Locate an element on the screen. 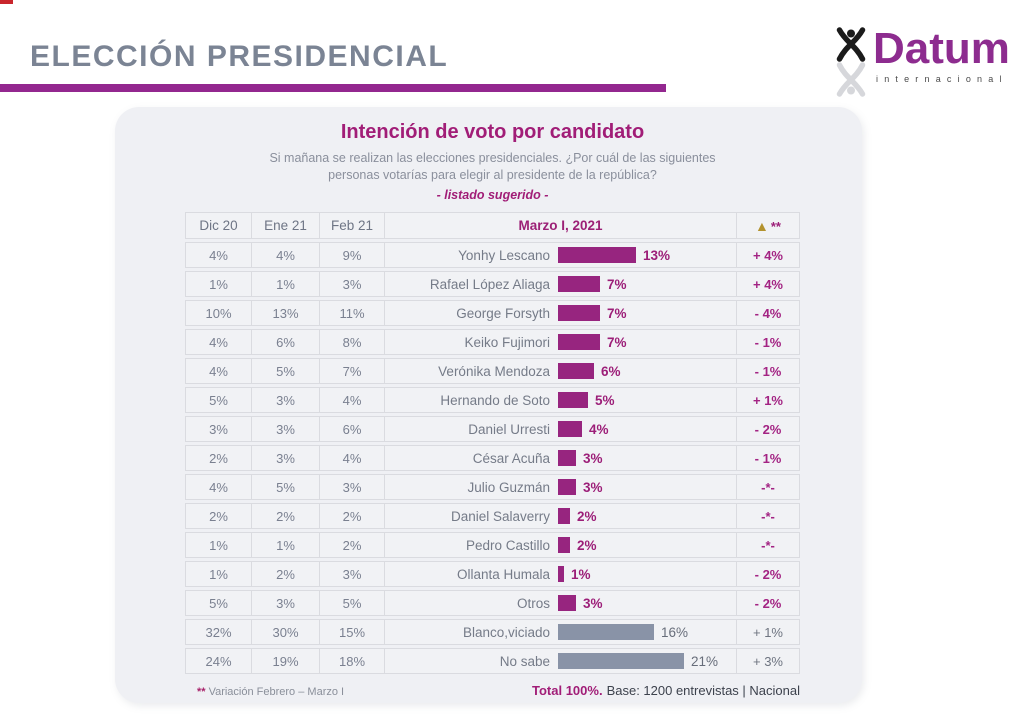 Image resolution: width=1024 pixels, height=718 pixels. vote-value: 3% is located at coordinates (593, 487).